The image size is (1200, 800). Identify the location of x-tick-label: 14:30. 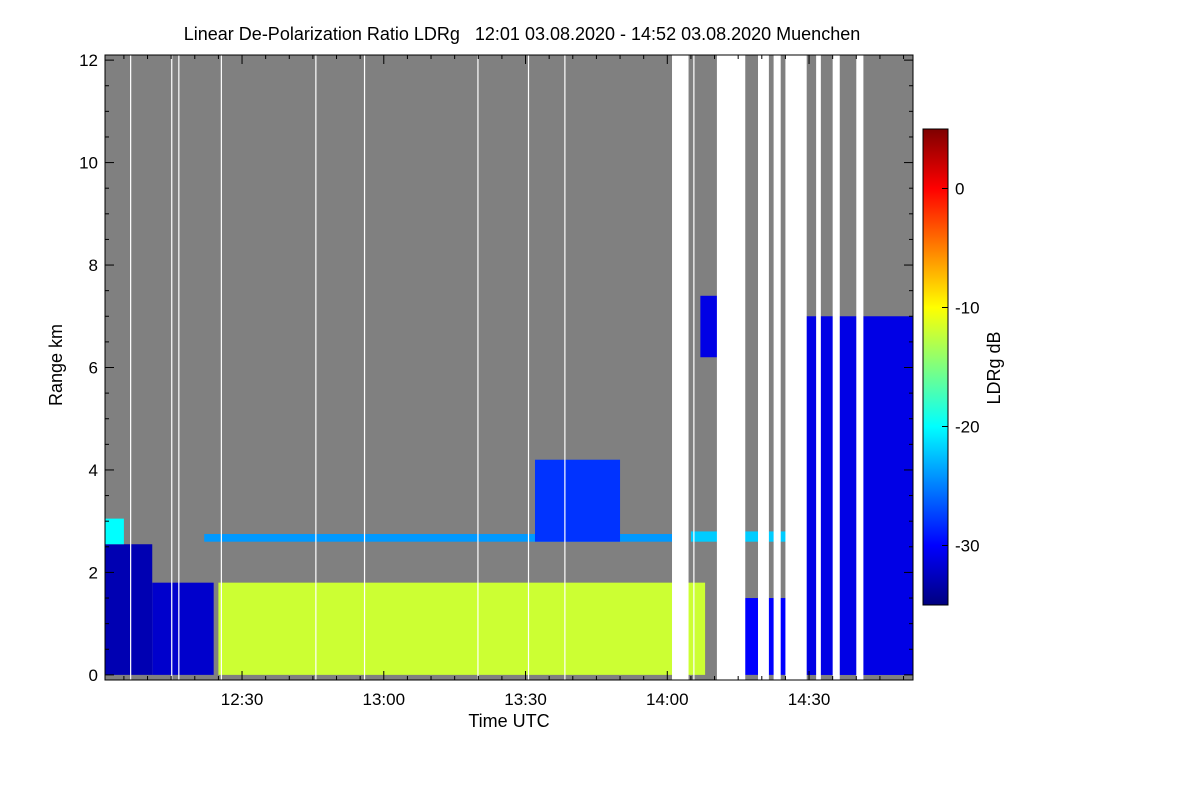
(809, 699).